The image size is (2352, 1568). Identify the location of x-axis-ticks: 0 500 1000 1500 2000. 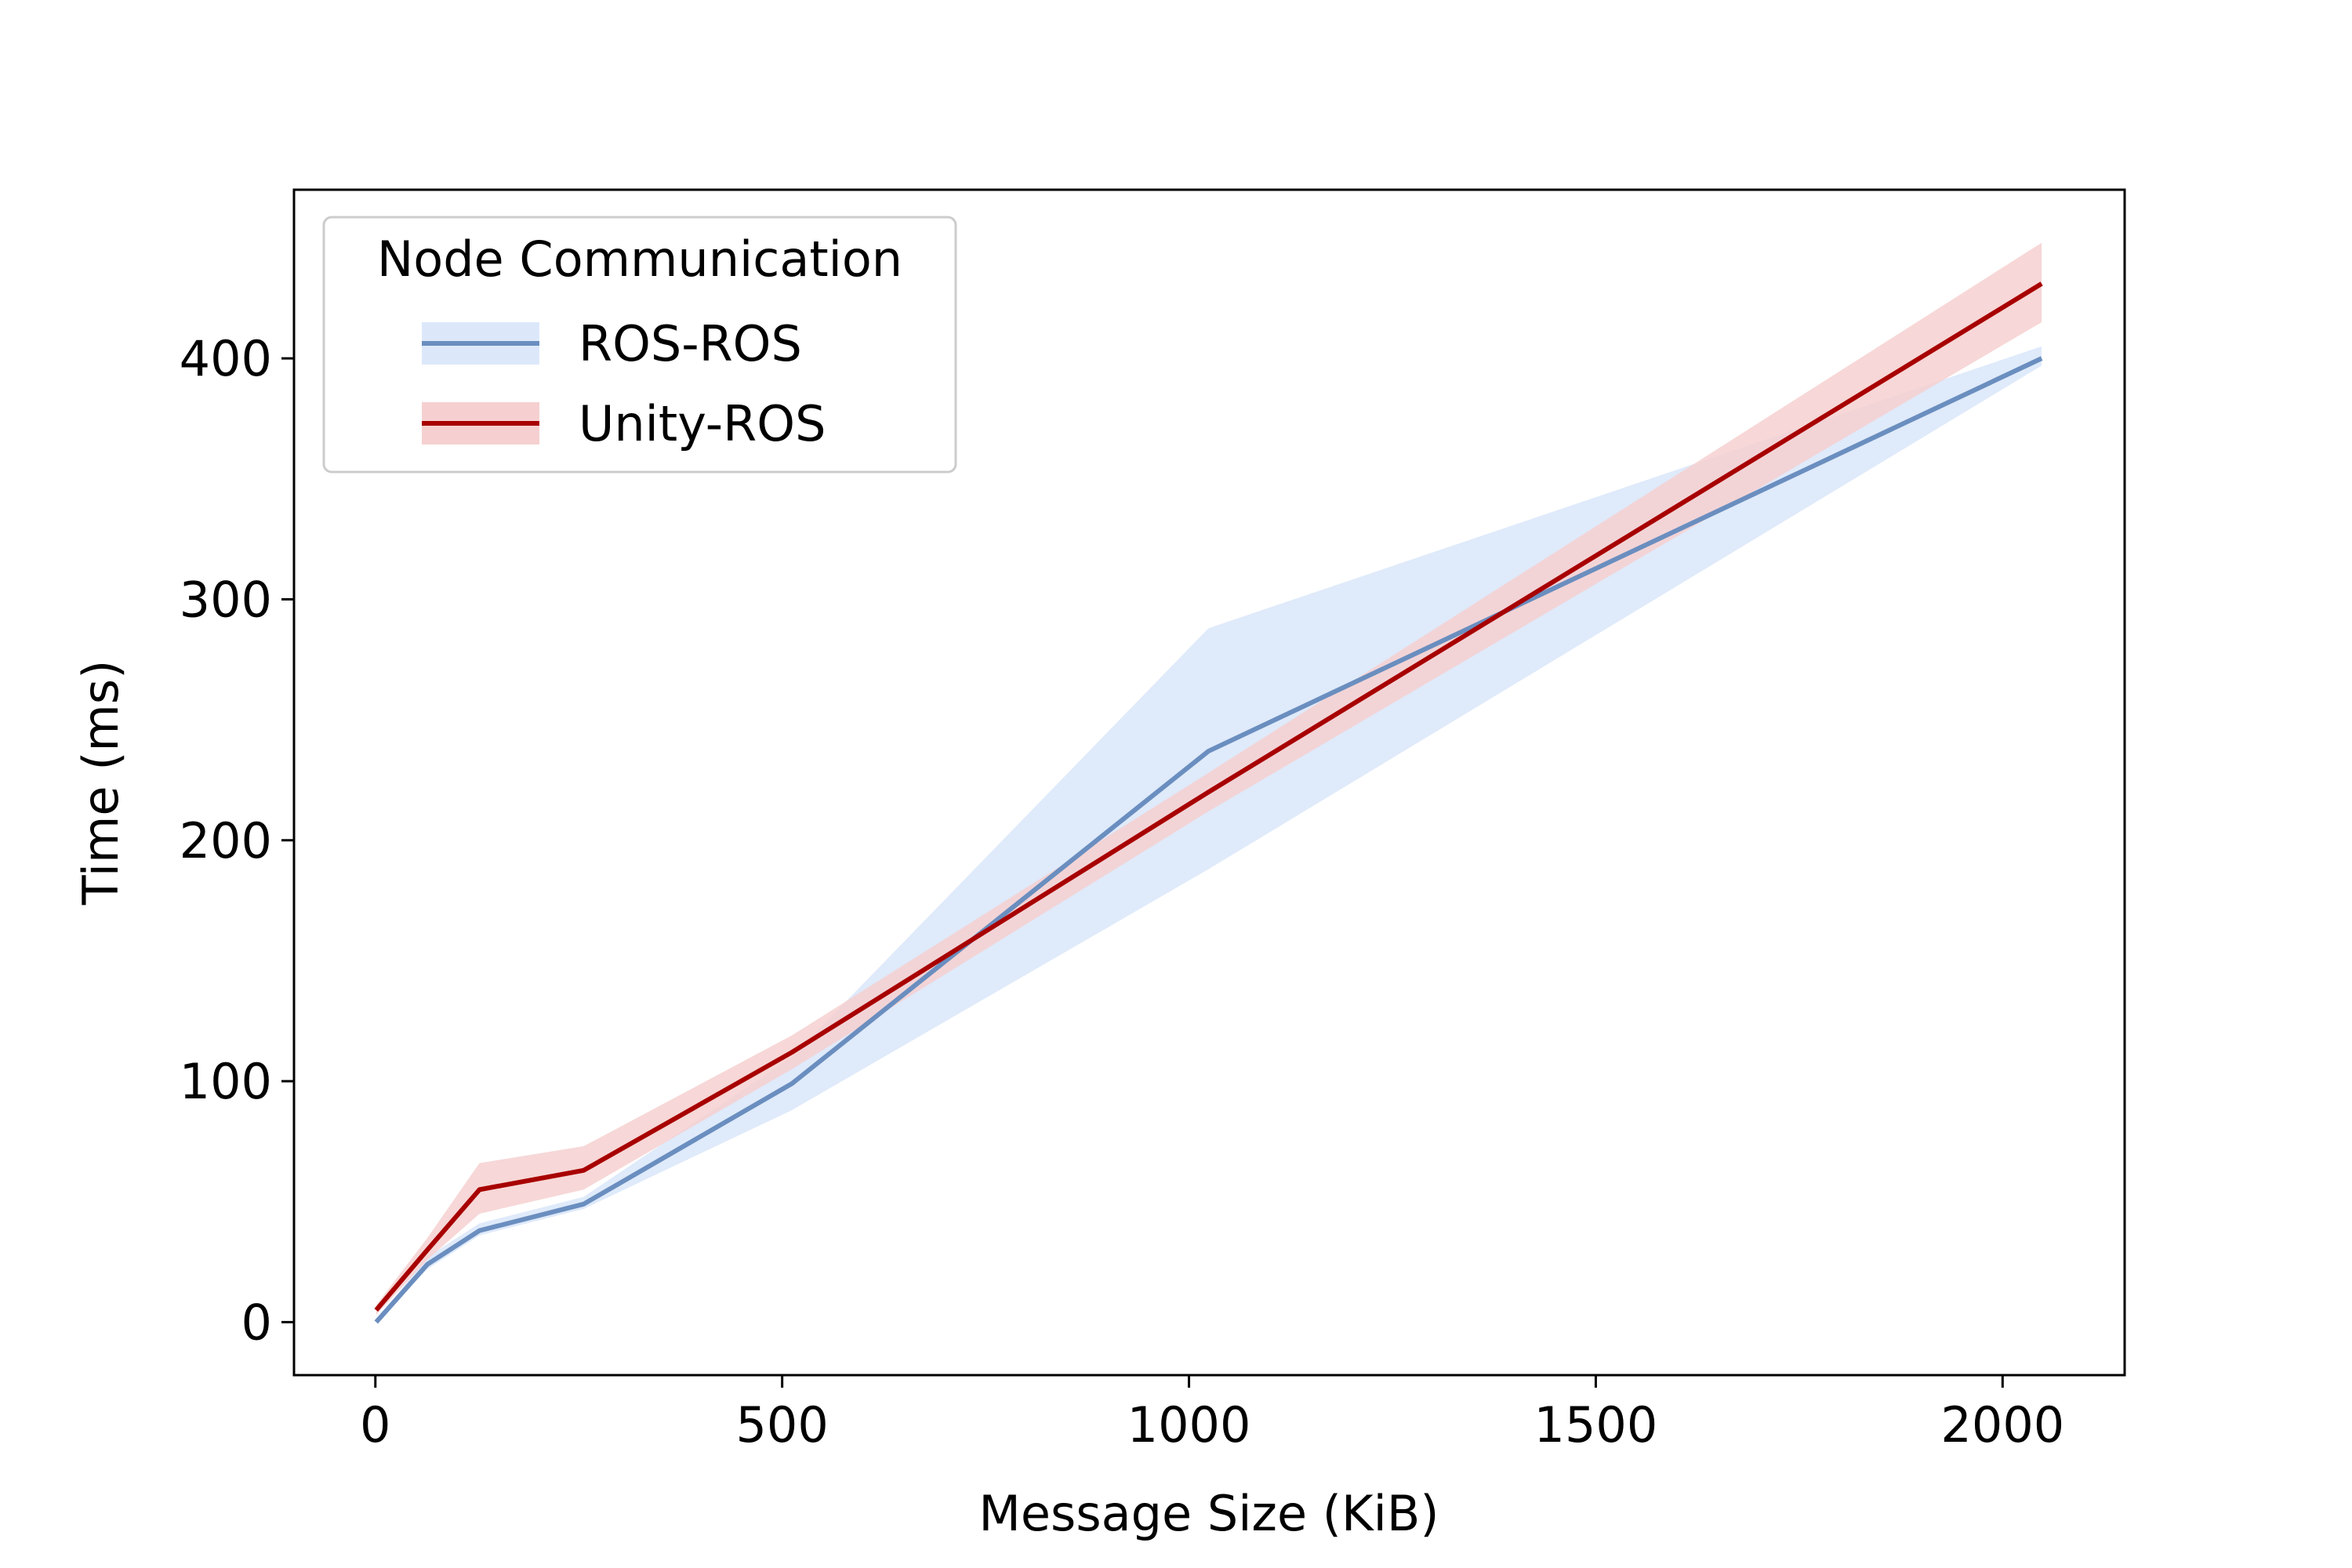
(1212, 1414).